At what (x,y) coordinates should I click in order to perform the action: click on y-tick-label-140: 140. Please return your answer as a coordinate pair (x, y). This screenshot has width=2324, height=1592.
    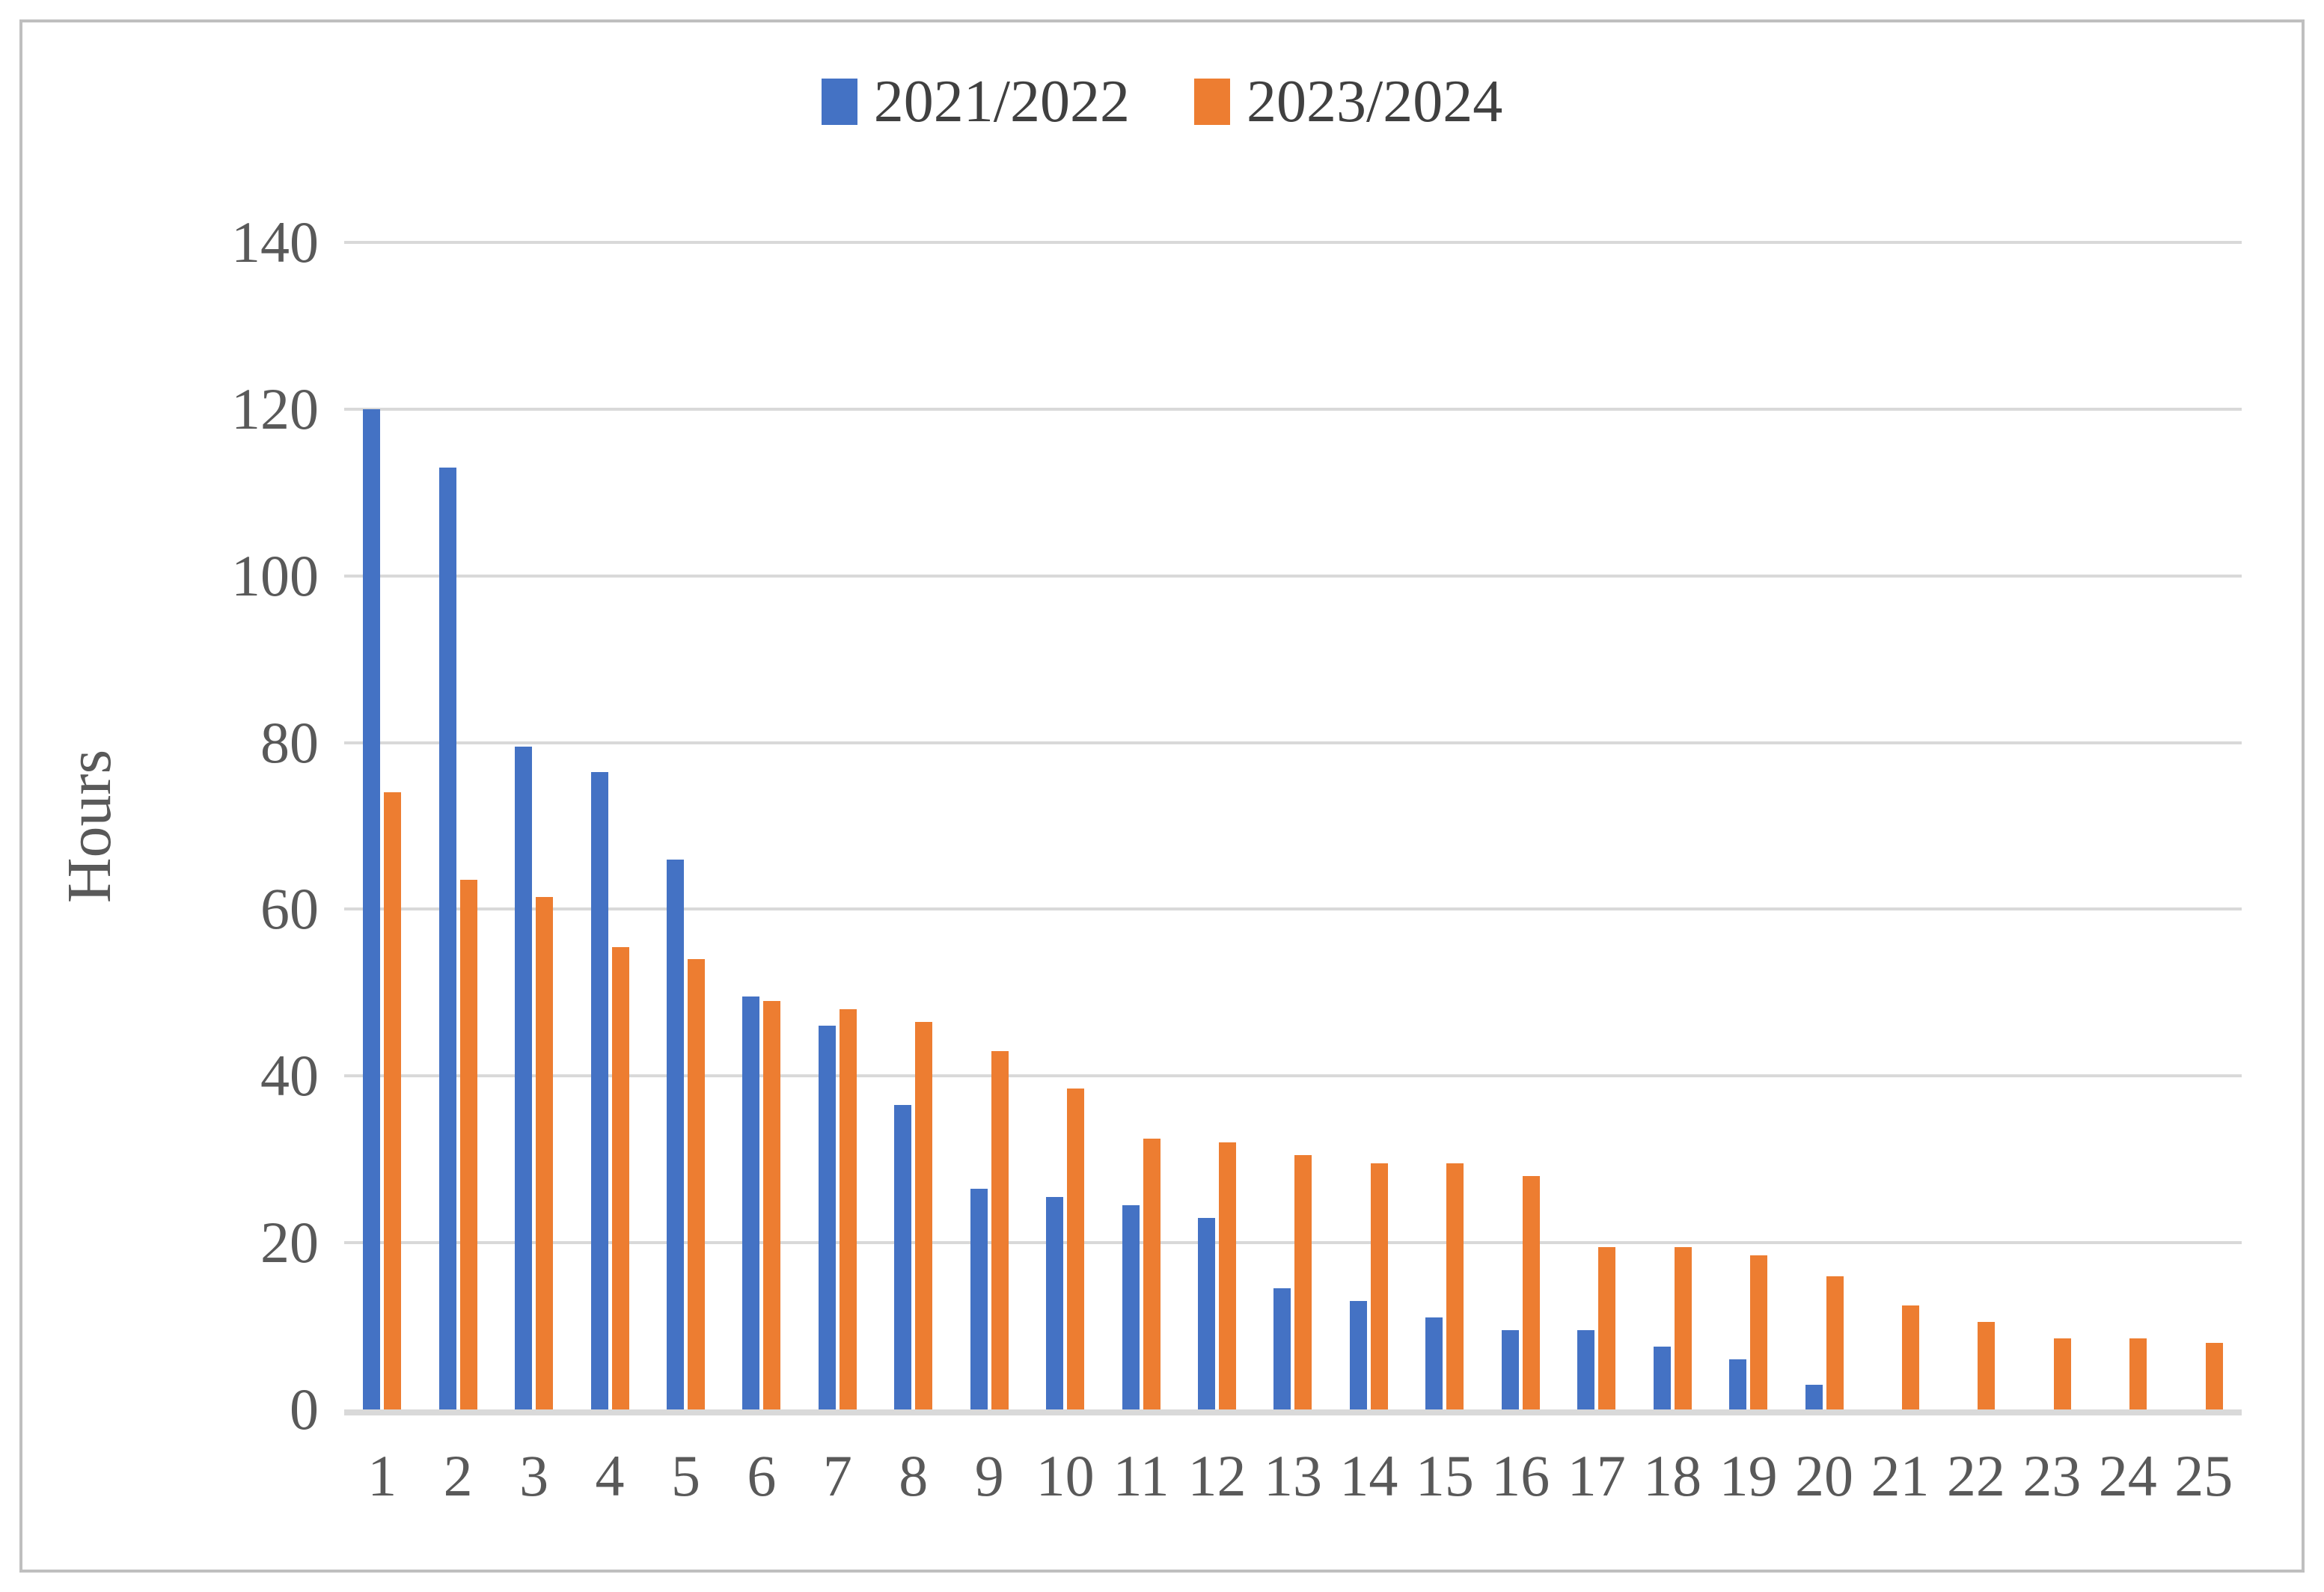
    Looking at the image, I should click on (275, 242).